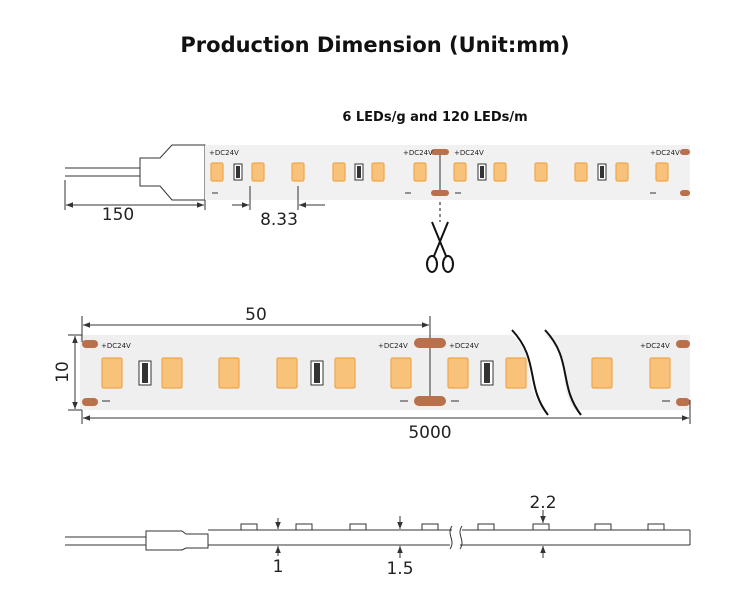 The height and width of the screenshot is (610, 750). What do you see at coordinates (118, 215) in the screenshot?
I see `dimension-label: 150` at bounding box center [118, 215].